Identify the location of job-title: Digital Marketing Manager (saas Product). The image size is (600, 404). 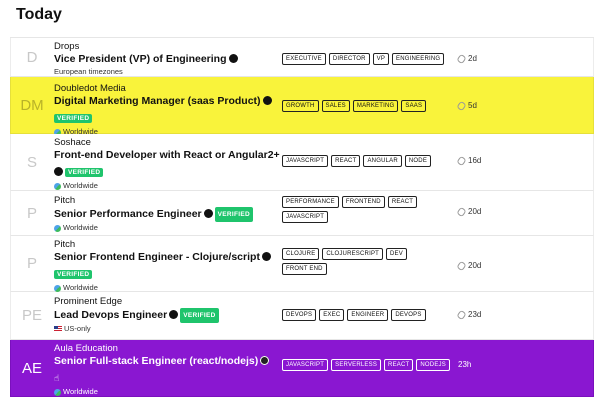
(166, 101).